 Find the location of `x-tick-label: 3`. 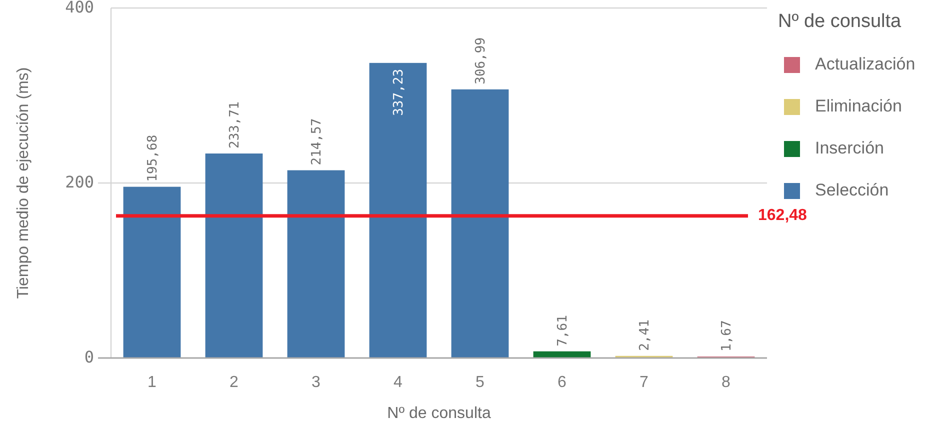

x-tick-label: 3 is located at coordinates (316, 383).